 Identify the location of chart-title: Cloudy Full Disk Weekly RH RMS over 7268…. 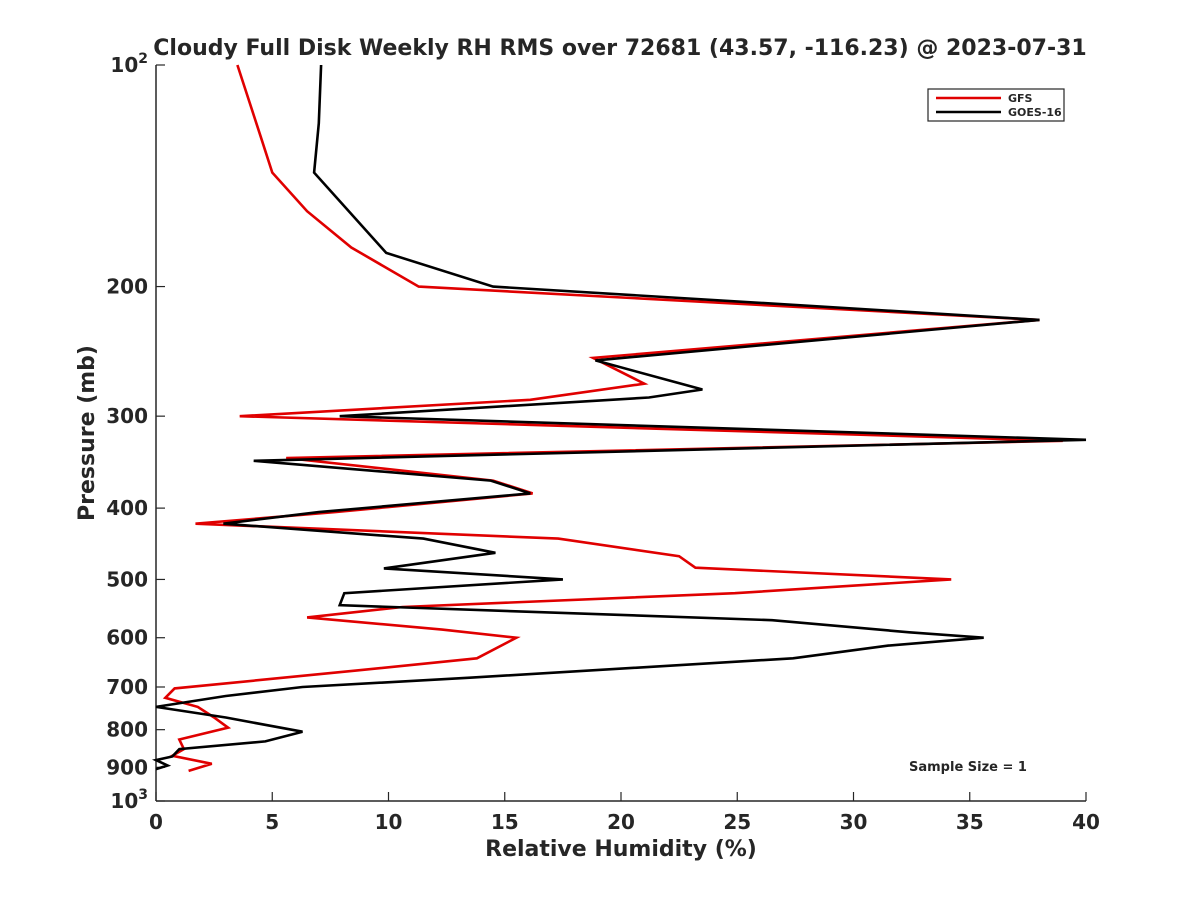
(619, 48).